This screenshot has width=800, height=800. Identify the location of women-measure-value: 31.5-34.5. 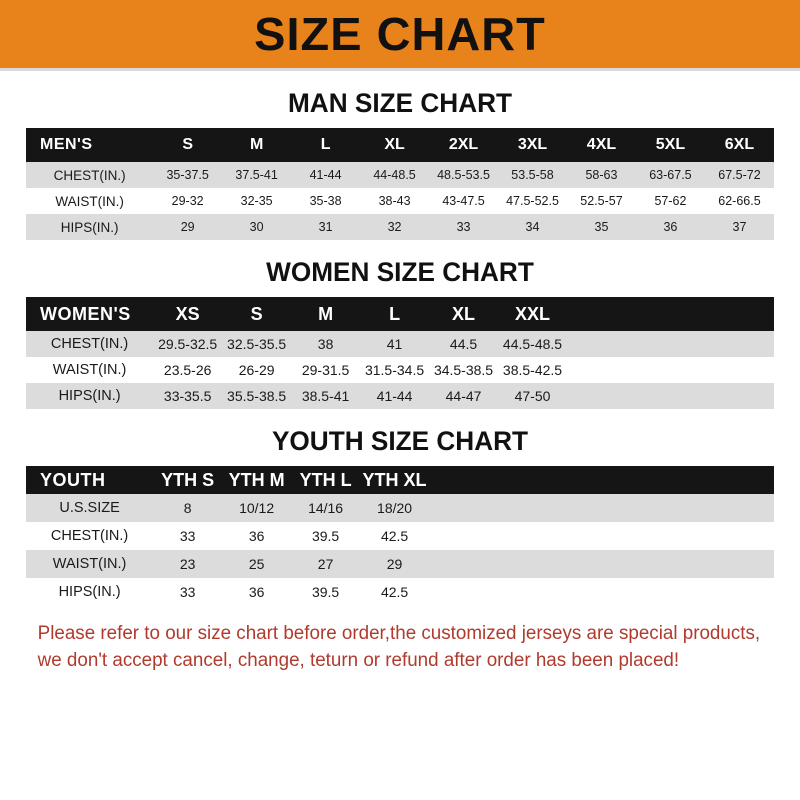
(395, 370).